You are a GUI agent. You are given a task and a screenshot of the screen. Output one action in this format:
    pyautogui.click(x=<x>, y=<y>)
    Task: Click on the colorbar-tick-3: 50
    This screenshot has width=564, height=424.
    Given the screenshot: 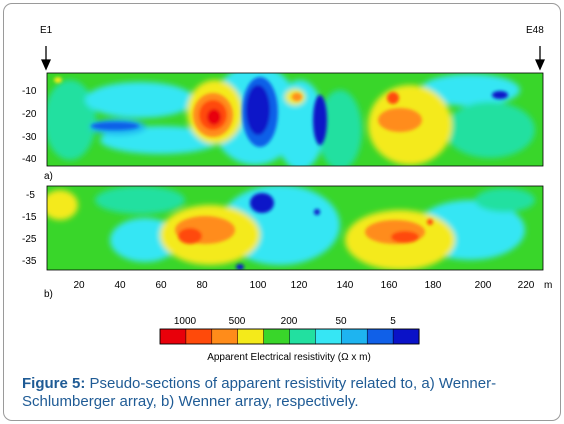 What is the action you would take?
    pyautogui.click(x=341, y=321)
    